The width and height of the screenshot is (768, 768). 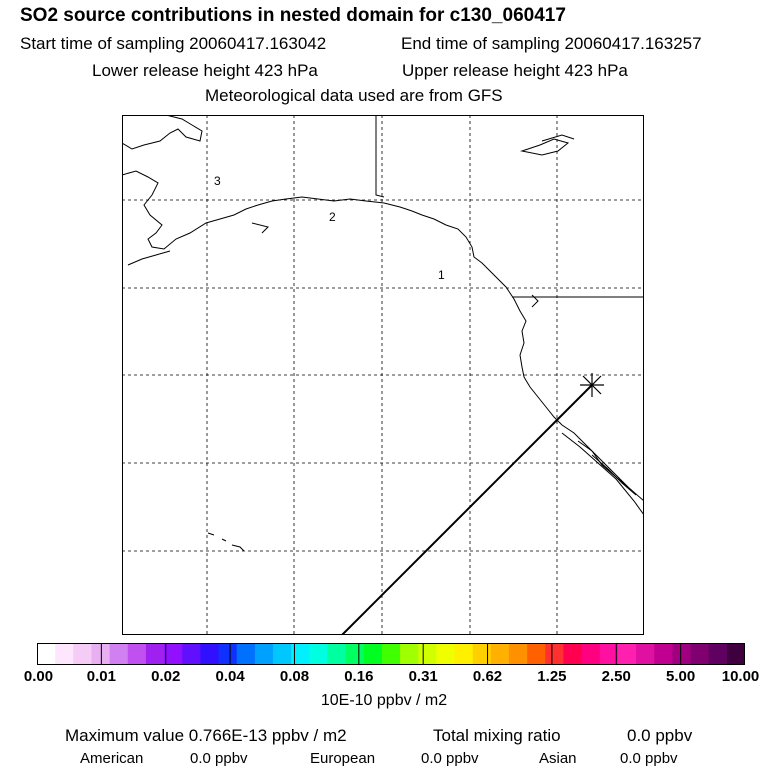 What do you see at coordinates (206, 735) in the screenshot?
I see `maximum-value: Maximum value 0.766E-13 ppbv / m2` at bounding box center [206, 735].